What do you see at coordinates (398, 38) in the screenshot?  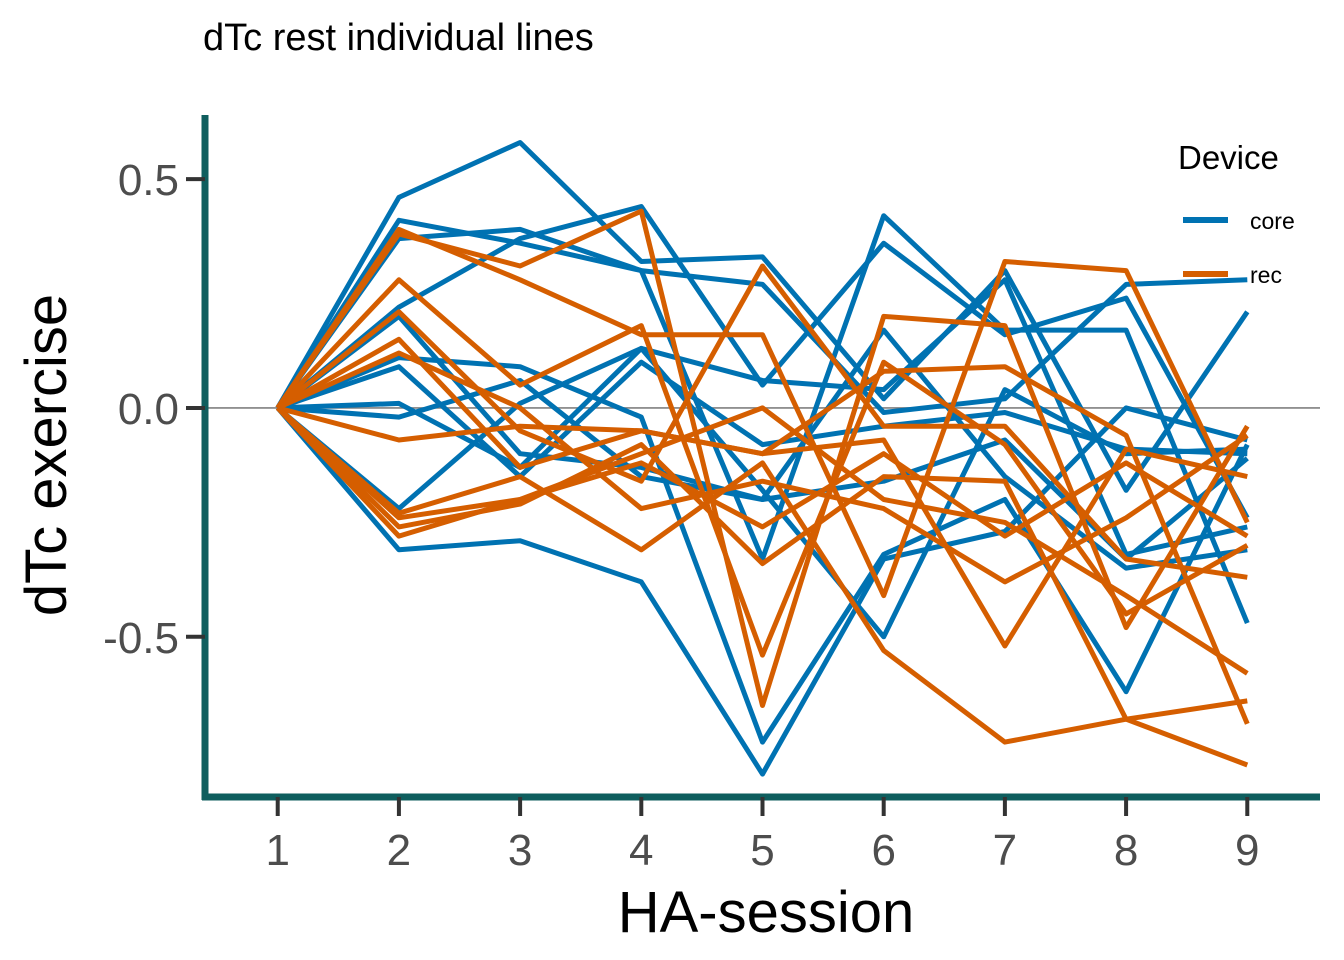 I see `chart-title: dTc rest individual lines` at bounding box center [398, 38].